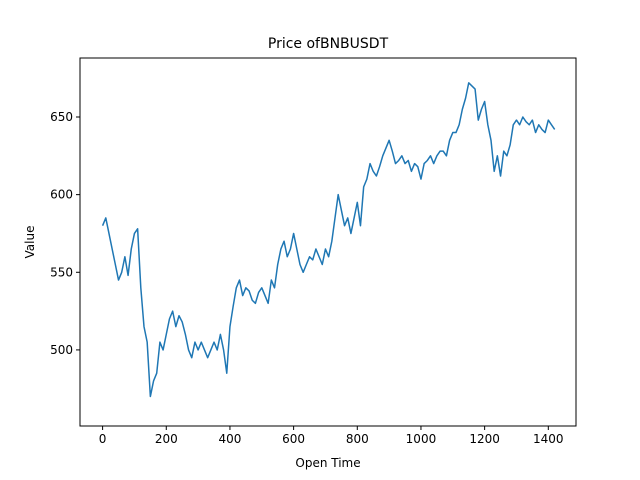 This screenshot has width=640, height=480. Describe the element at coordinates (421, 439) in the screenshot. I see `x-tick-label: 1000` at that location.